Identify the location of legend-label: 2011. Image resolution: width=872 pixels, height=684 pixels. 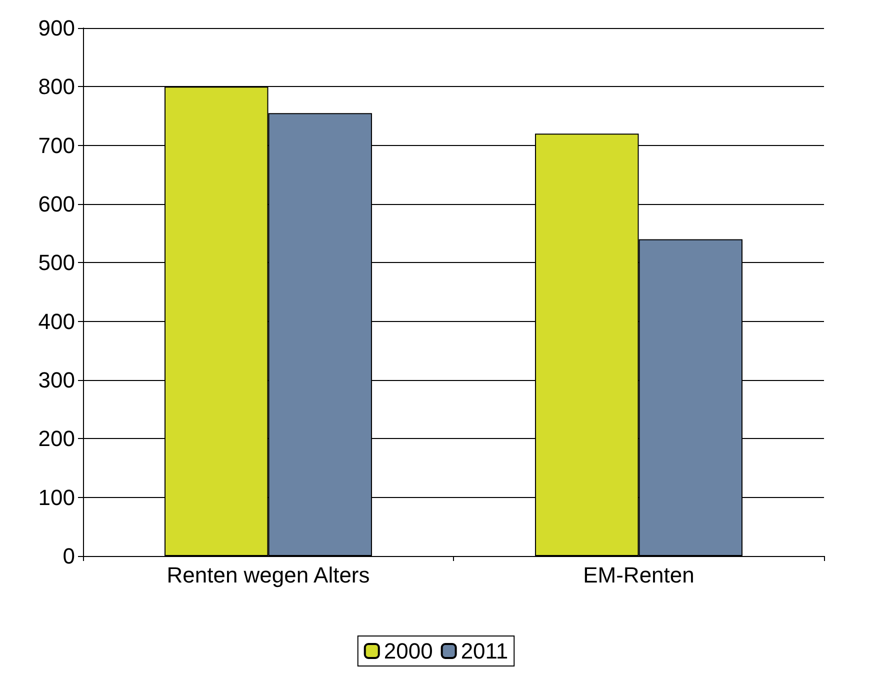
(484, 651).